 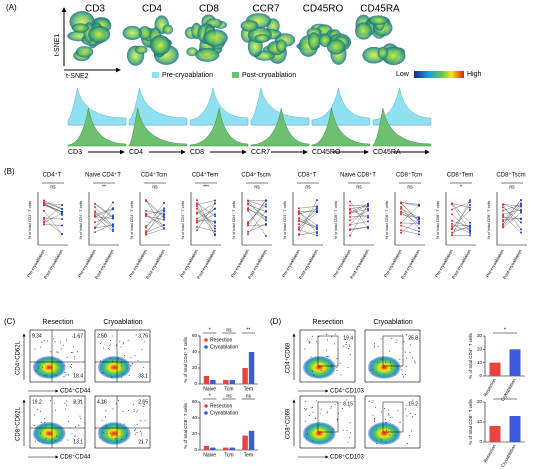 I want to click on label: ***, so click(x=206, y=187).